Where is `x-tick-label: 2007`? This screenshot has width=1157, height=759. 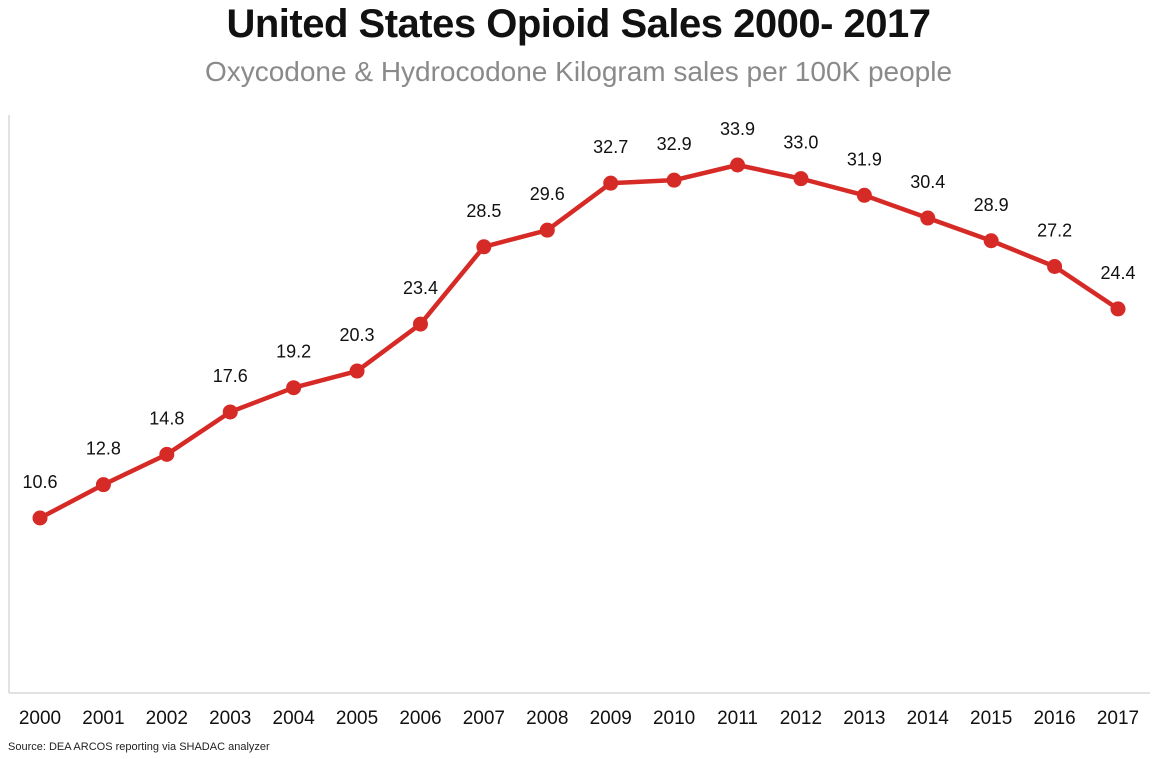 x-tick-label: 2007 is located at coordinates (484, 718).